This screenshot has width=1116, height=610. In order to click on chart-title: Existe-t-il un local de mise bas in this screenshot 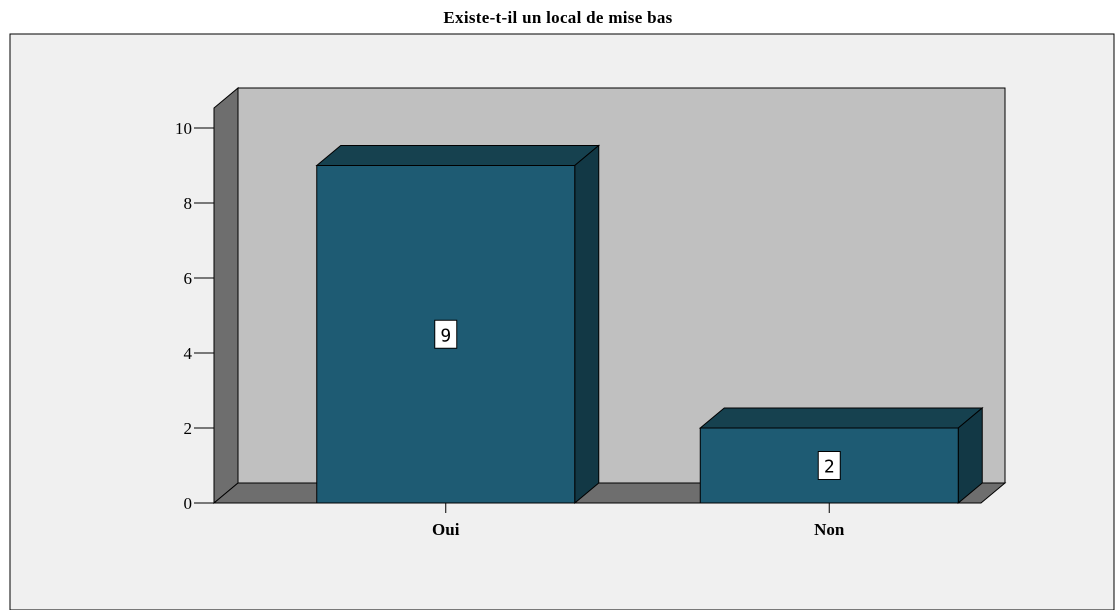, I will do `click(558, 17)`.